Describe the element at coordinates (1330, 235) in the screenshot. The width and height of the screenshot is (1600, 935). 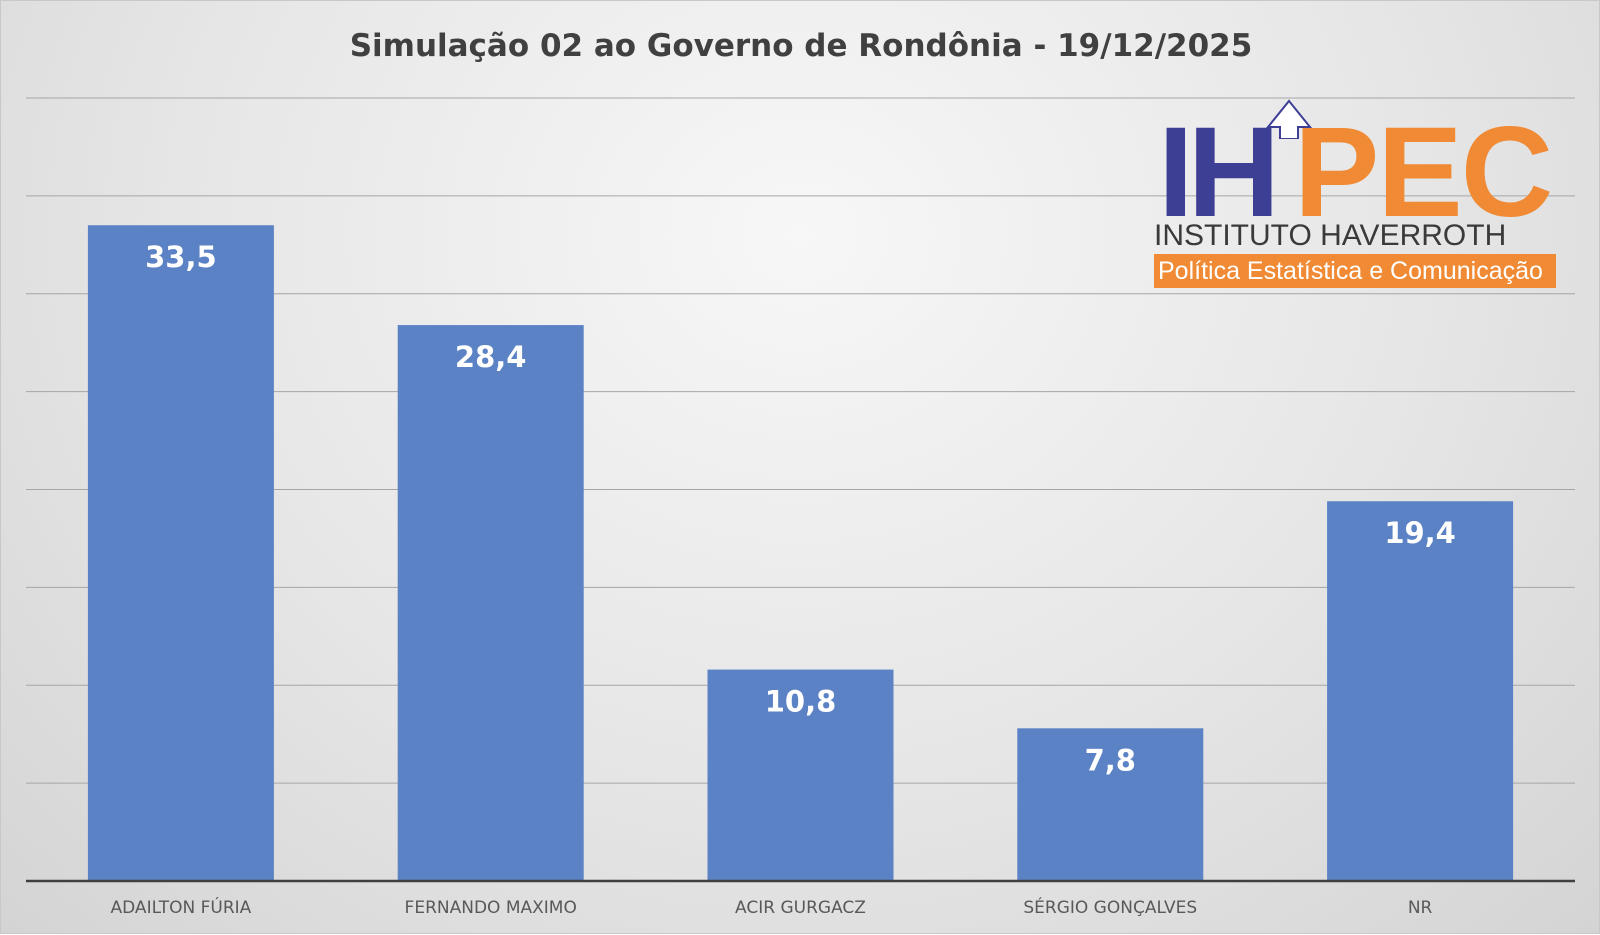
I see `logo-name: INSTITUTO HAVERROTH` at that location.